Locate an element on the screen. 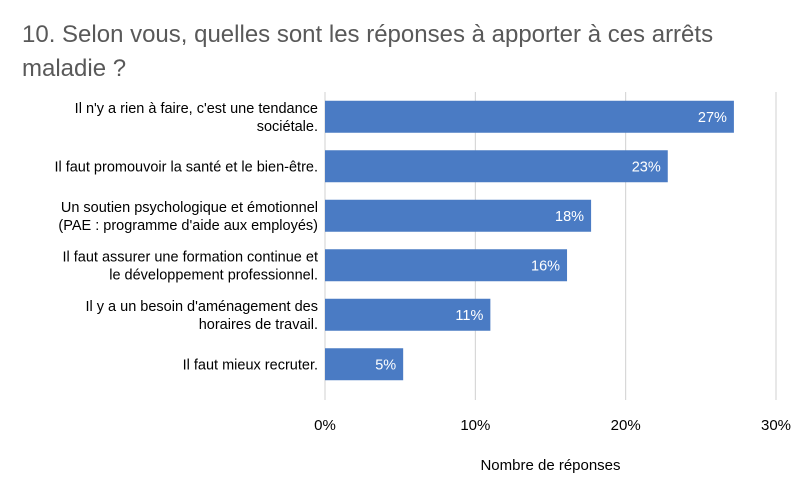 The height and width of the screenshot is (495, 800). bar-value-label: 18% is located at coordinates (569, 217).